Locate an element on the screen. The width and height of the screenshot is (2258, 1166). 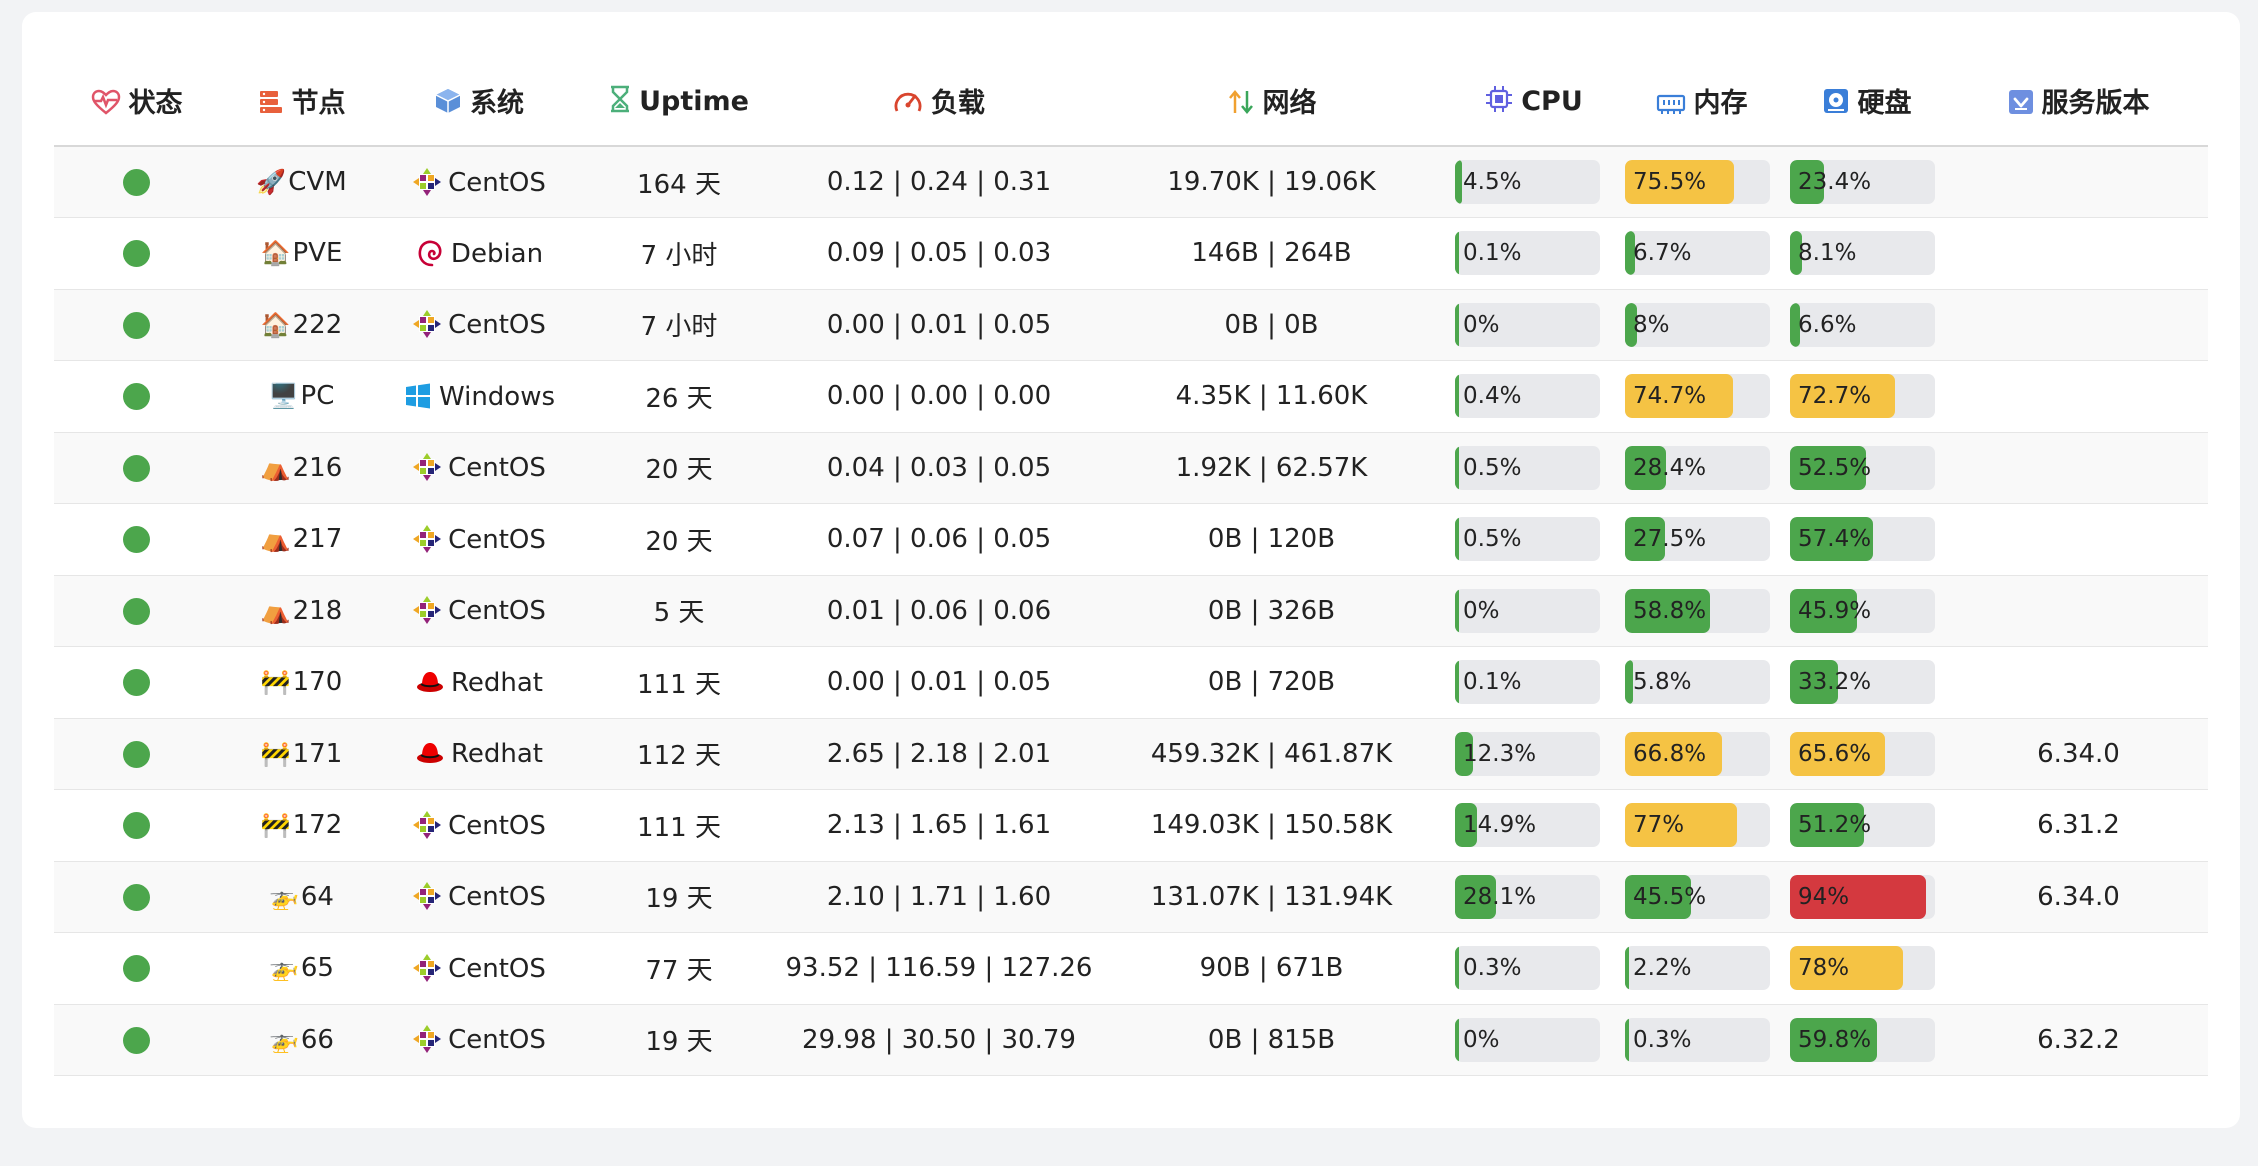
disk-cell: 72.7% is located at coordinates (1866, 396).